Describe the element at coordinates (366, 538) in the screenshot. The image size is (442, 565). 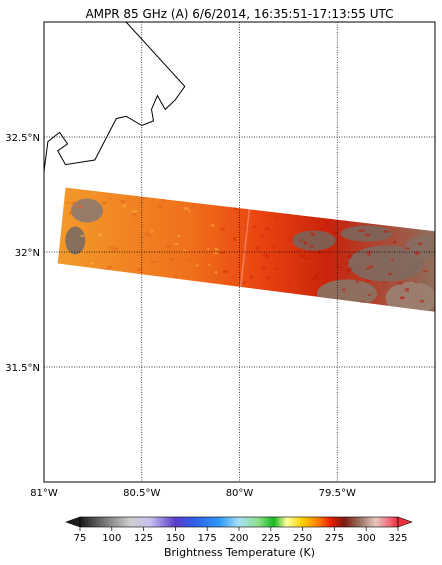
I see `colorbar-tick-label: 300` at that location.